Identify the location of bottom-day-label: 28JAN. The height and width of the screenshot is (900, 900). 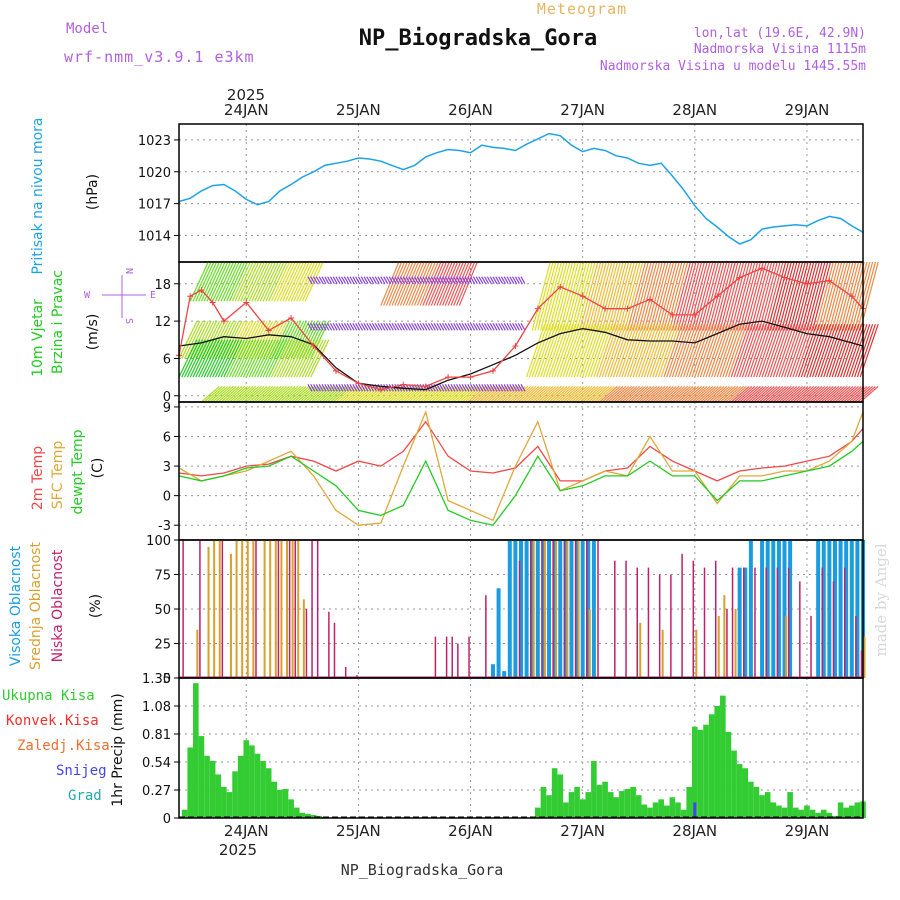
(694, 831).